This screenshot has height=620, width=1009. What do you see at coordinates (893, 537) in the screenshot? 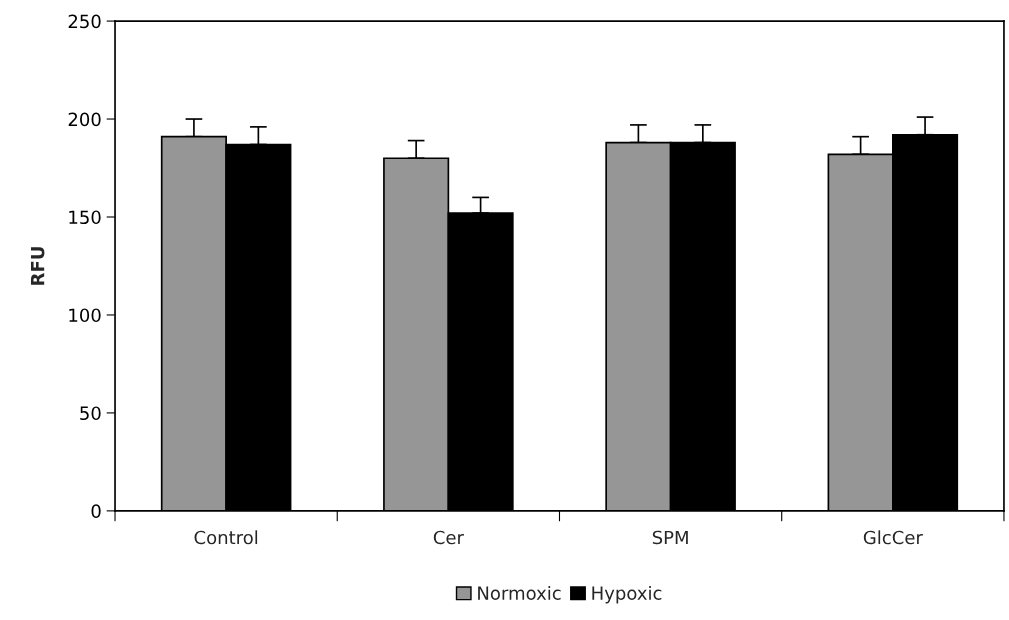
I see `x-tick-label: GlcCer` at bounding box center [893, 537].